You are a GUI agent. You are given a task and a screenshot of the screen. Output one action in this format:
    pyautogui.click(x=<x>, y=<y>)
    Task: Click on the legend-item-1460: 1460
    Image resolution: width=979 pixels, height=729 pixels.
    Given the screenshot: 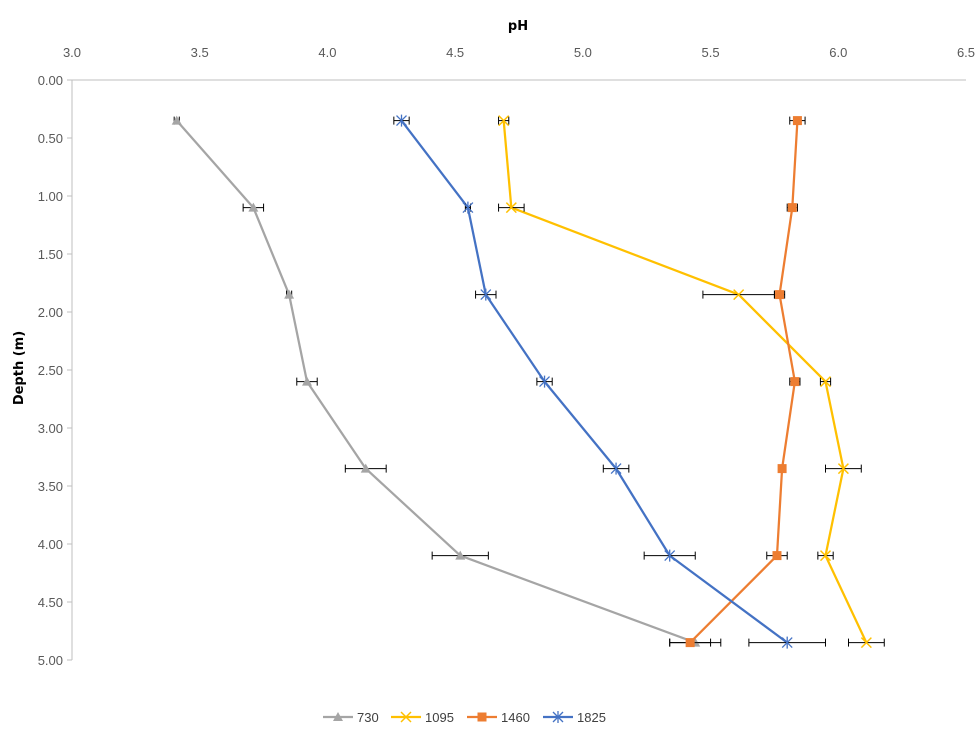 What is the action you would take?
    pyautogui.click(x=498, y=717)
    